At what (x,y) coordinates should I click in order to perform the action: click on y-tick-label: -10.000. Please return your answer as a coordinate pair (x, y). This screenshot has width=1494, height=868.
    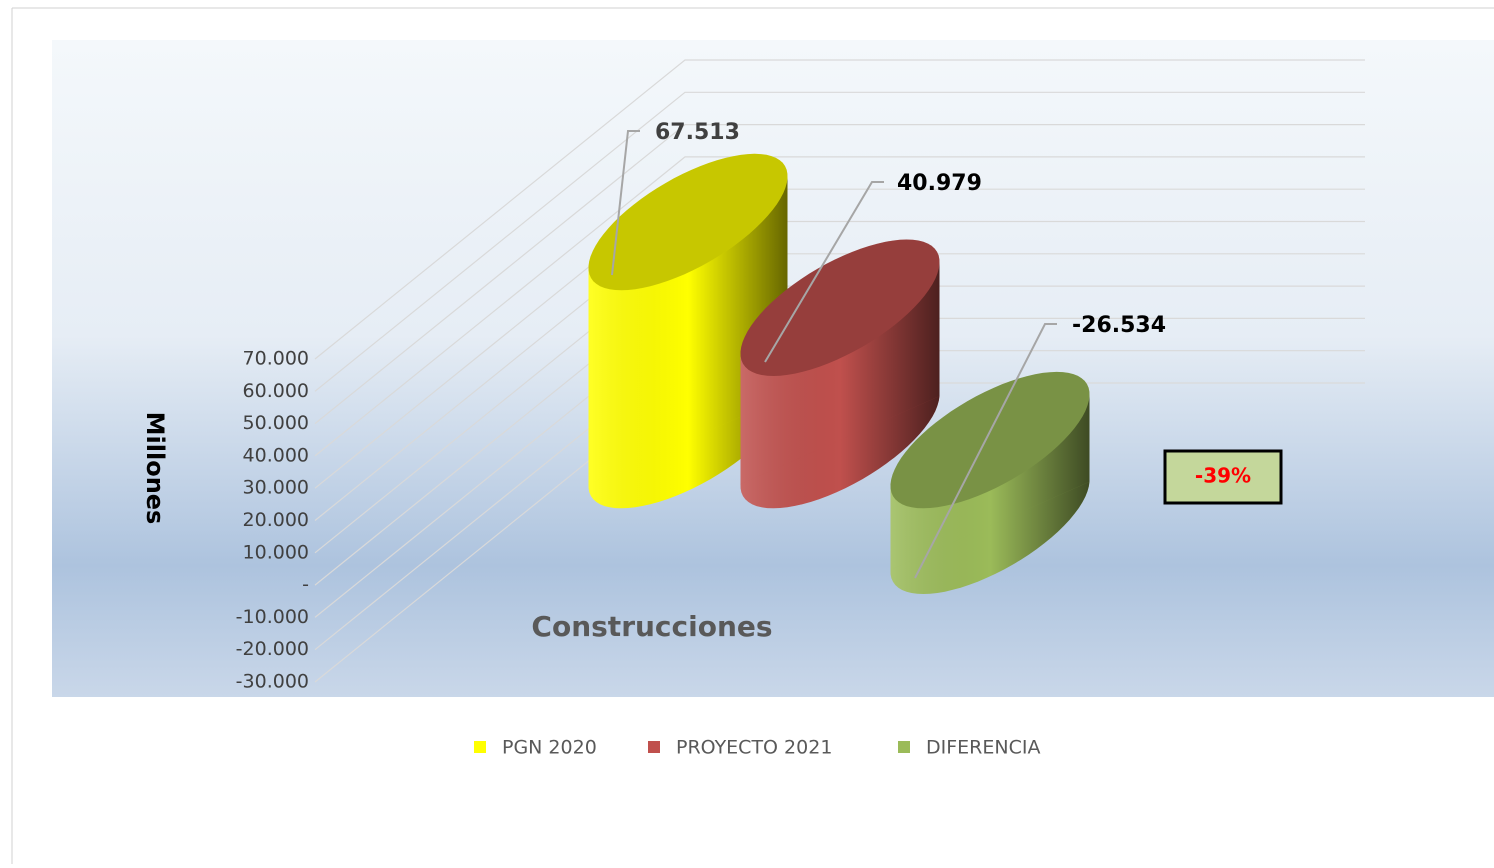
    Looking at the image, I should click on (272, 617).